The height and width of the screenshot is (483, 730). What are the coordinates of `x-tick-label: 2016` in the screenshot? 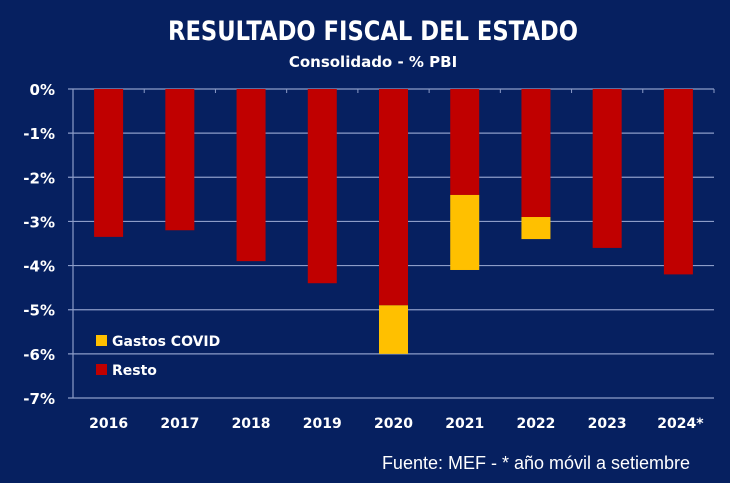 It's located at (108, 424).